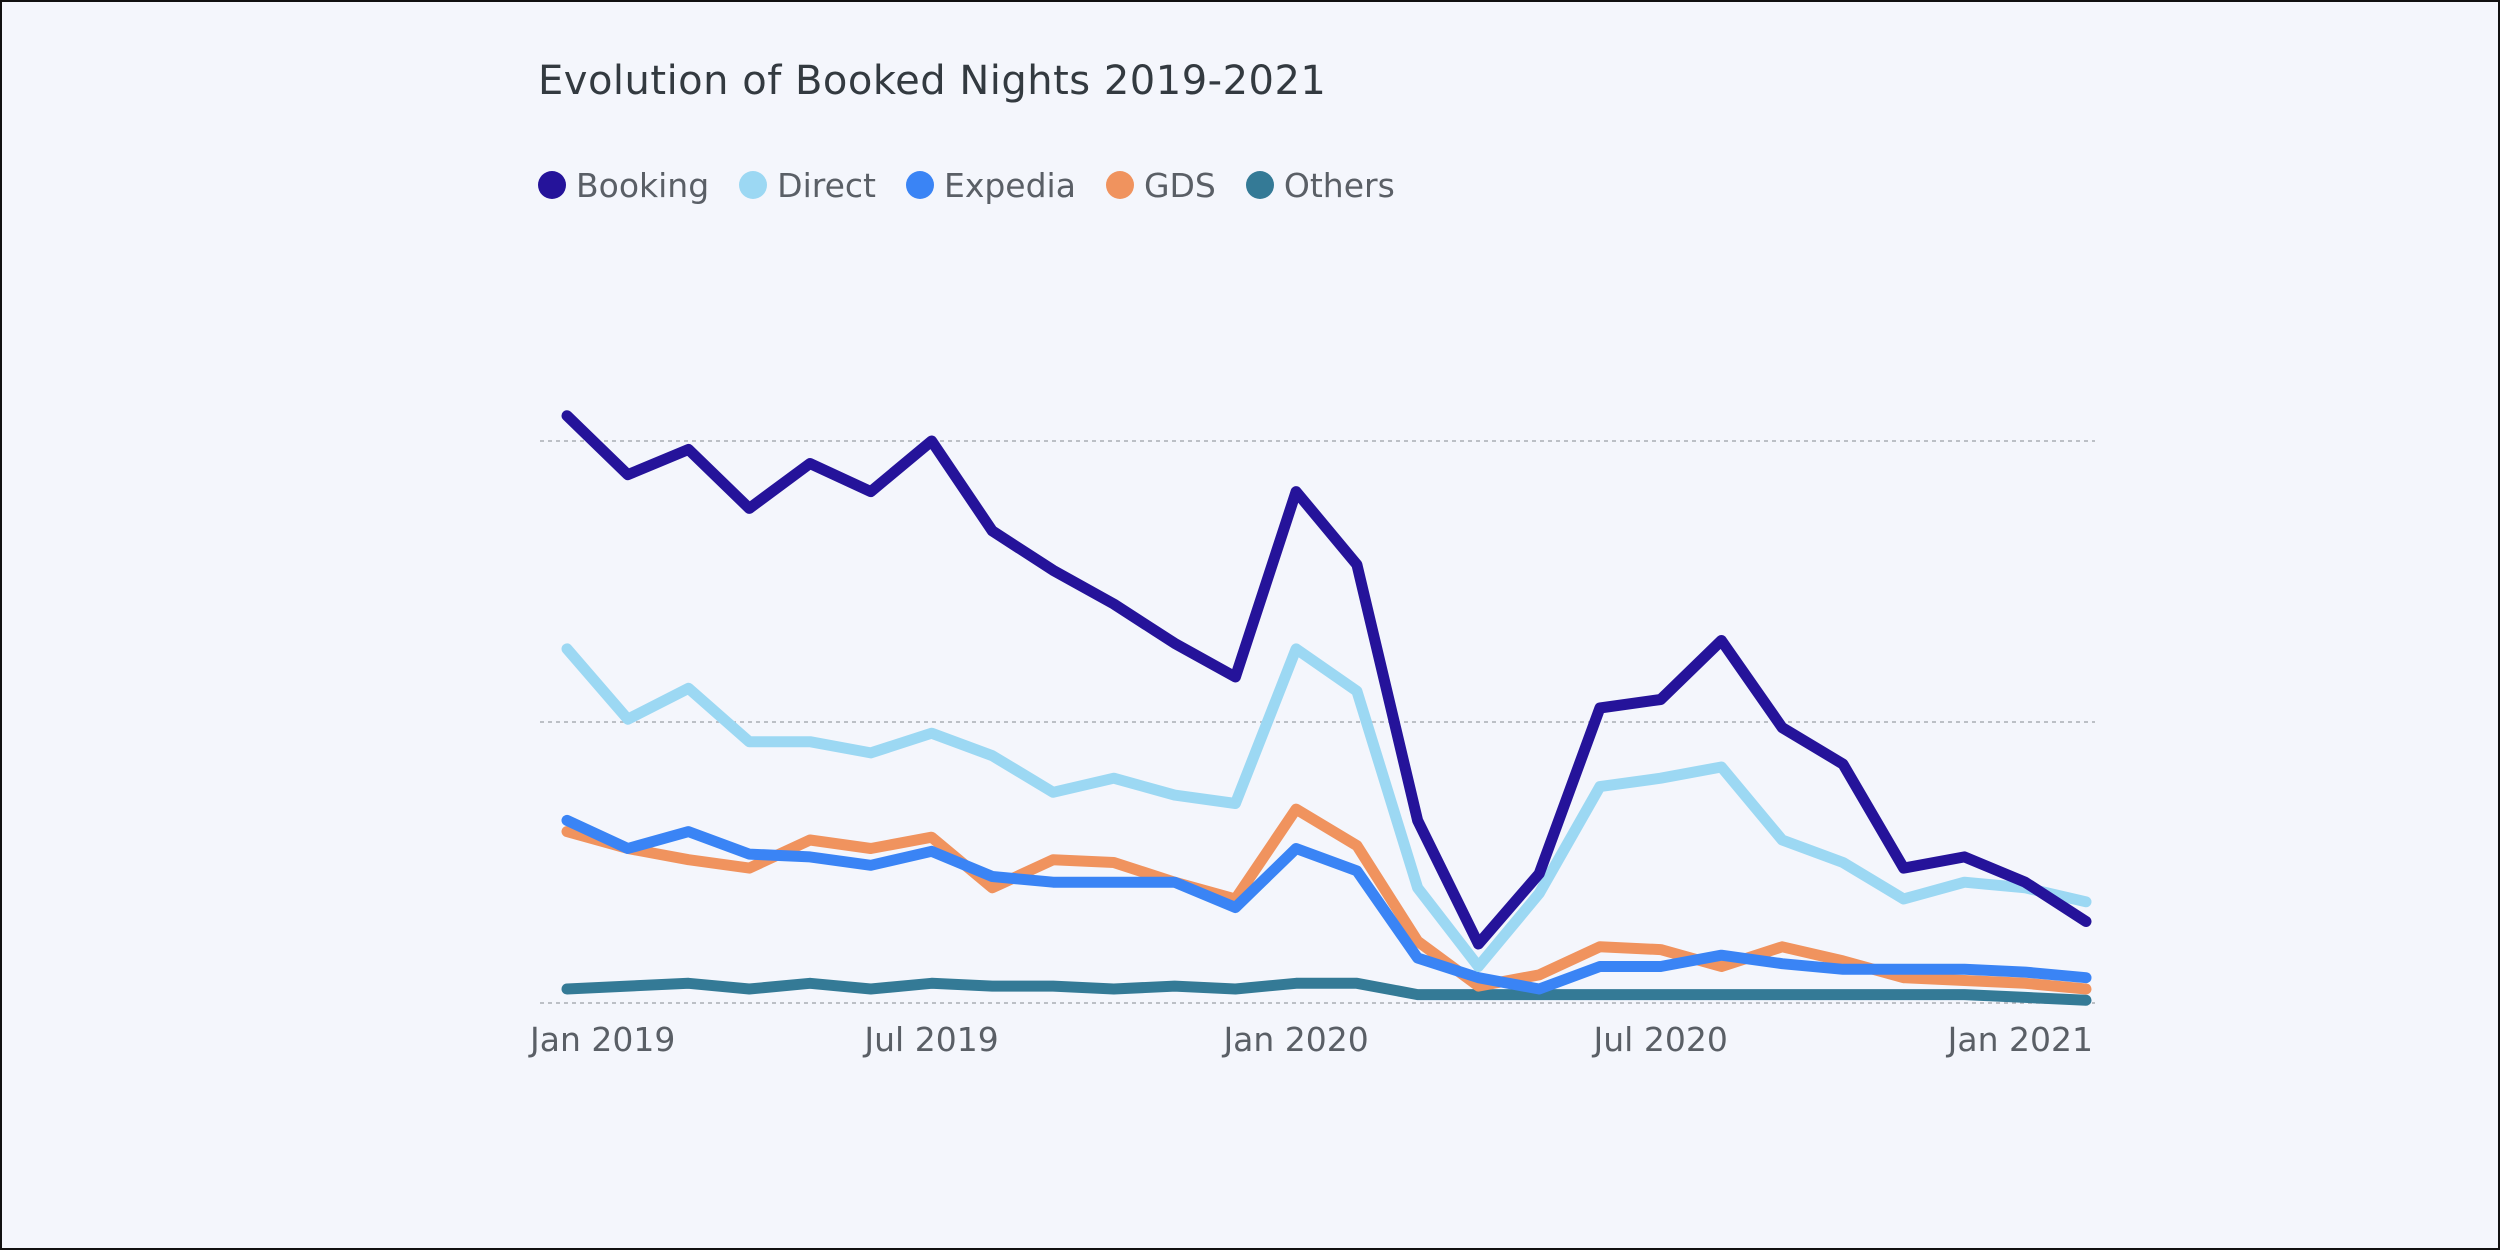 This screenshot has width=2500, height=1250. I want to click on series-line-gds, so click(1326, 899).